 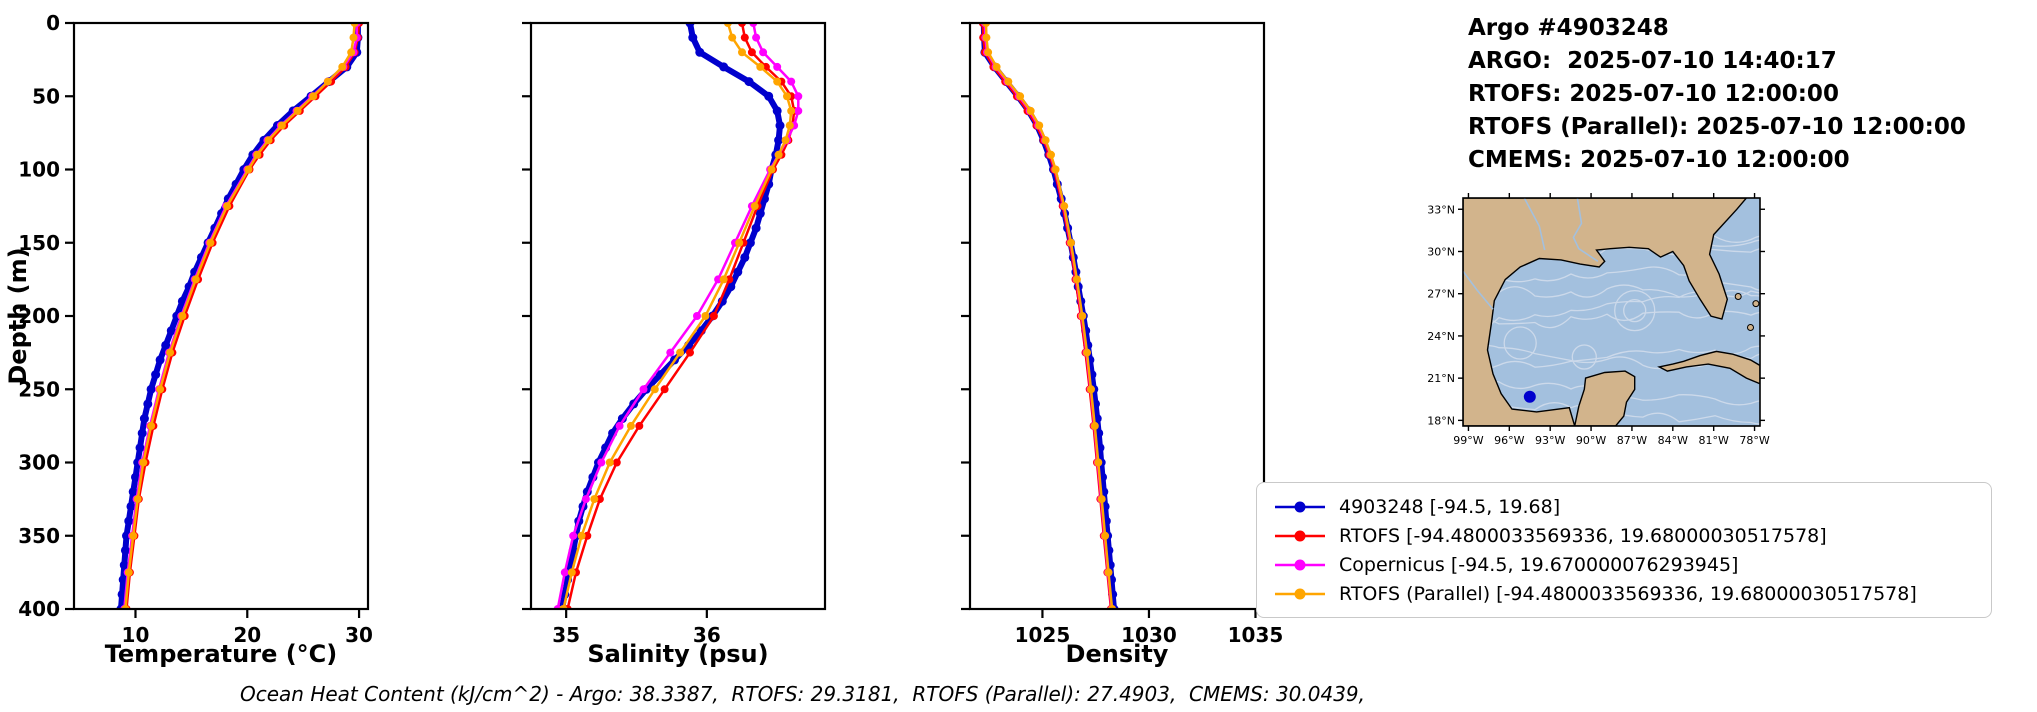 I want to click on x-tick-label: 1025, so click(x=1043, y=635).